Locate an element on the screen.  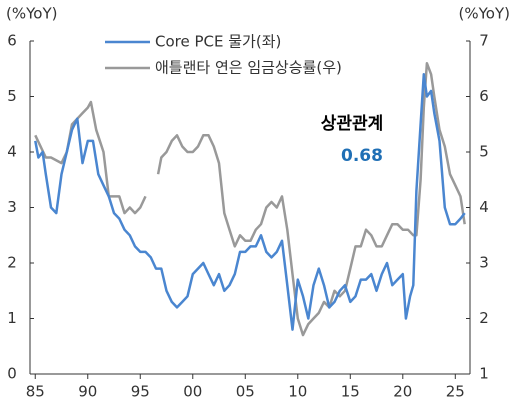
x-tick-label: 95 is located at coordinates (140, 392).